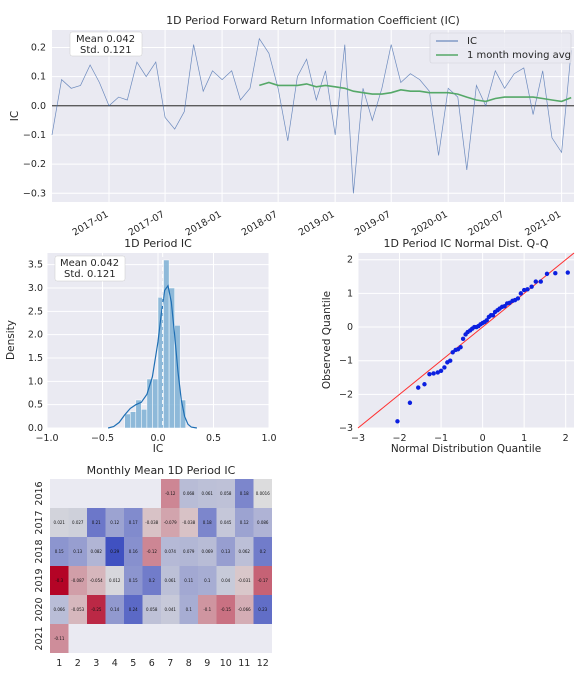 The image size is (582, 678). What do you see at coordinates (35, 288) in the screenshot?
I see `hist-y-tick-6: 3.0` at bounding box center [35, 288].